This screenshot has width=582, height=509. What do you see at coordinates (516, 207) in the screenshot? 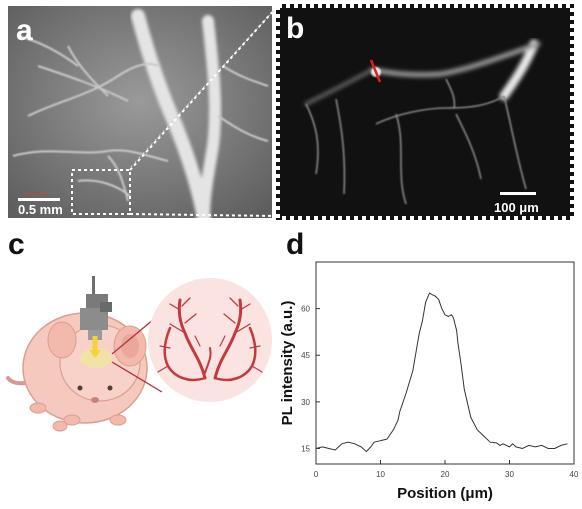
I see `panel-b-scale-label: 100 μm` at bounding box center [516, 207].